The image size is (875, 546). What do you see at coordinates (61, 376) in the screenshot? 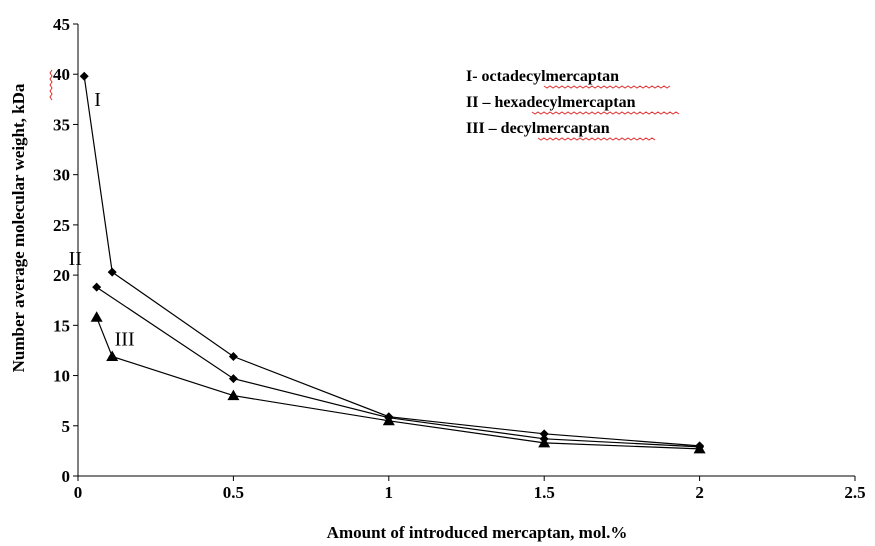
I see `y-tick-label: 10` at bounding box center [61, 376].